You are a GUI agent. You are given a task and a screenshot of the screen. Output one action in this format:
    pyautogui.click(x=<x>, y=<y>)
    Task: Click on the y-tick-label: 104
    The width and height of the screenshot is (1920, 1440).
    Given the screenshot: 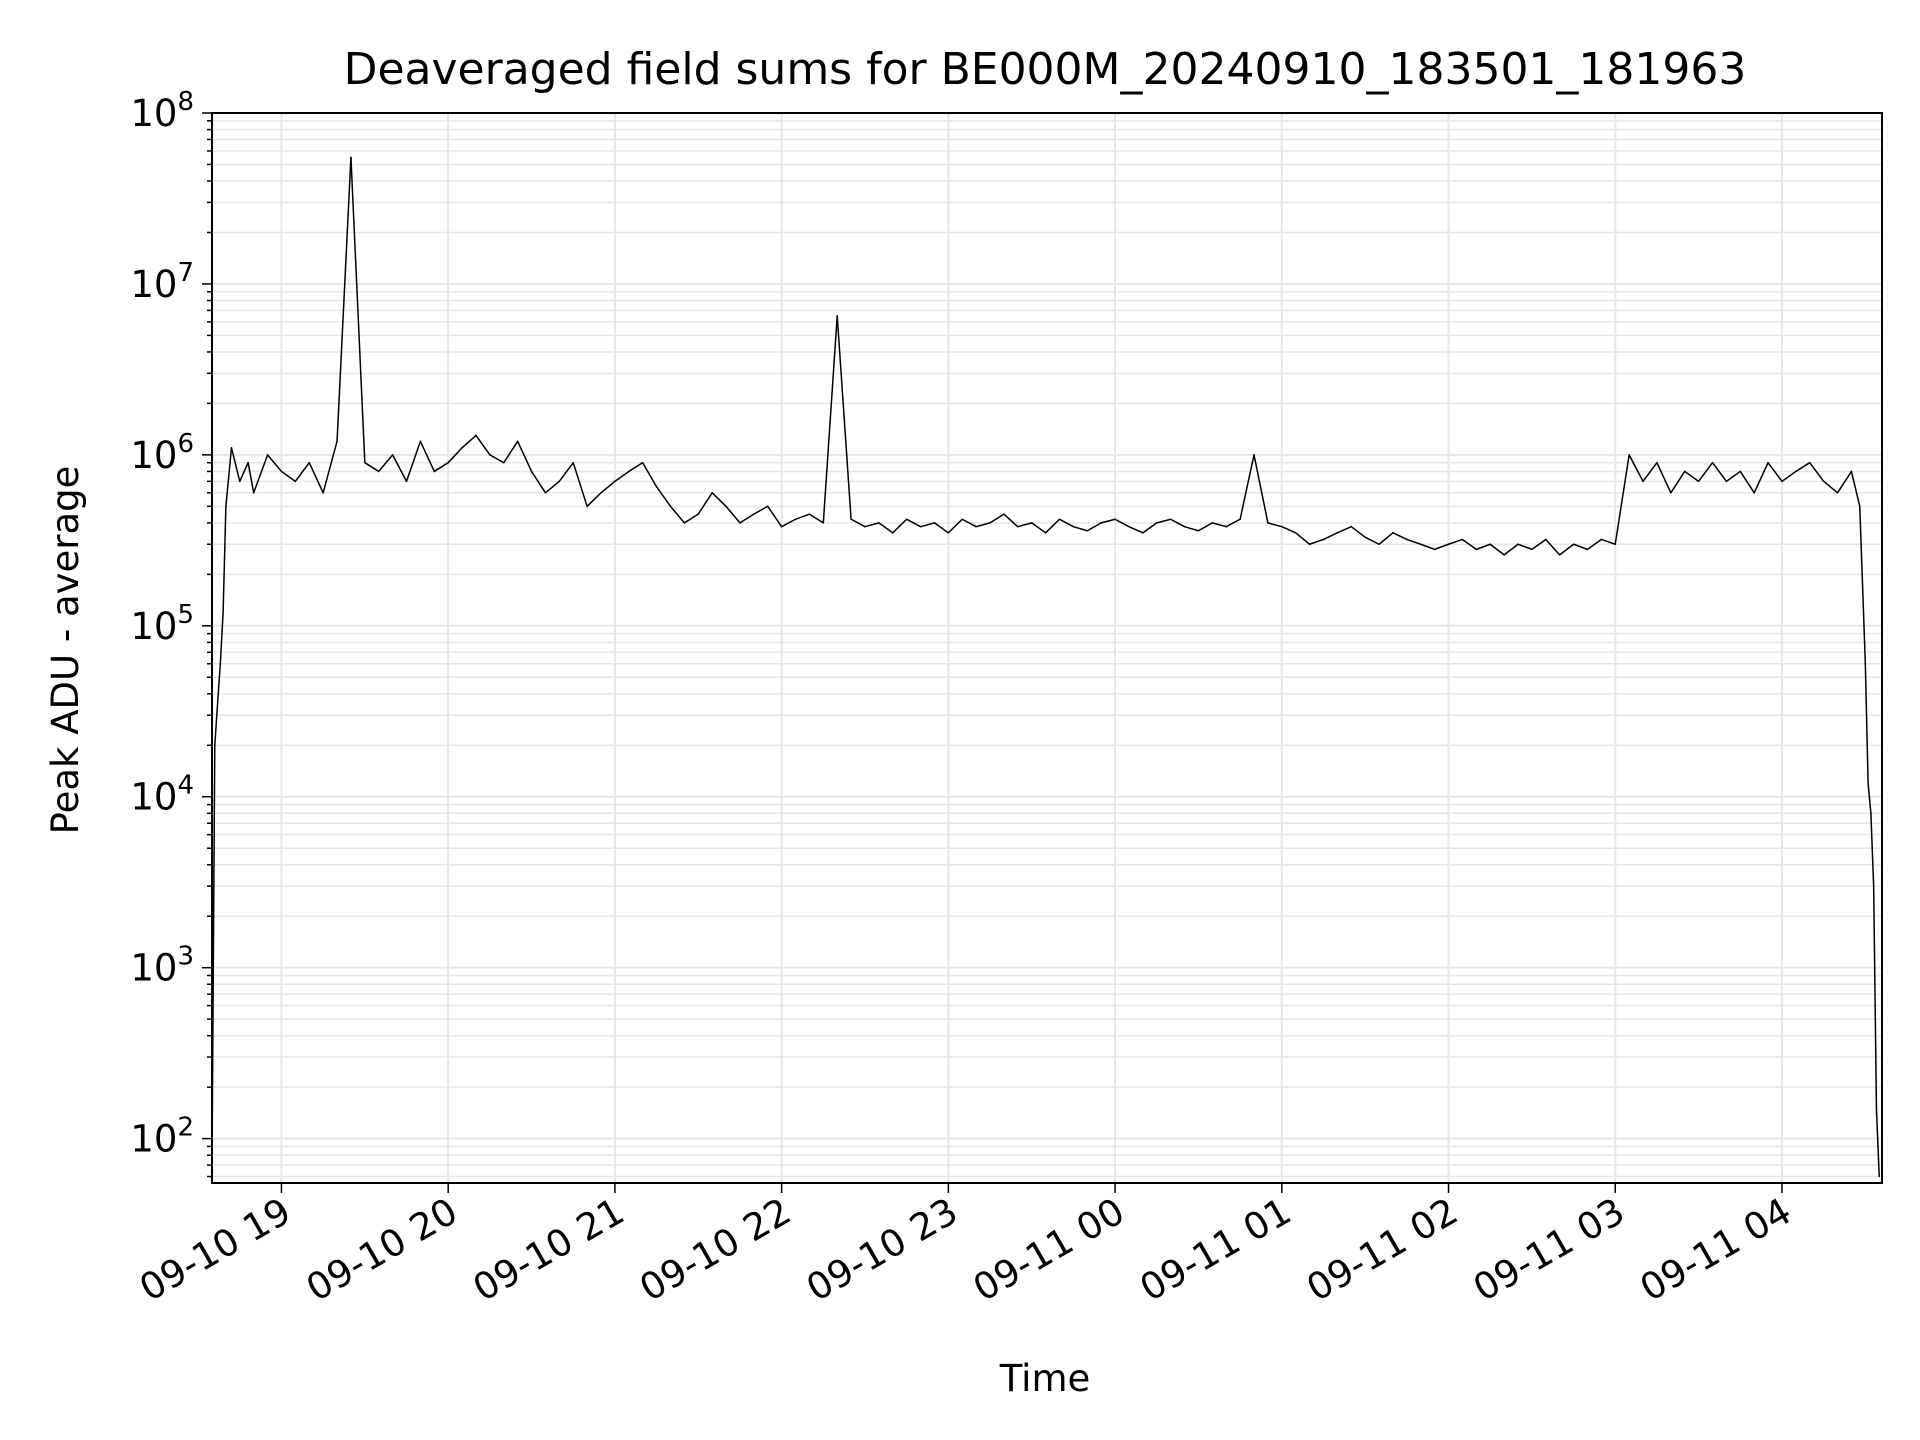 What is the action you would take?
    pyautogui.click(x=162, y=795)
    